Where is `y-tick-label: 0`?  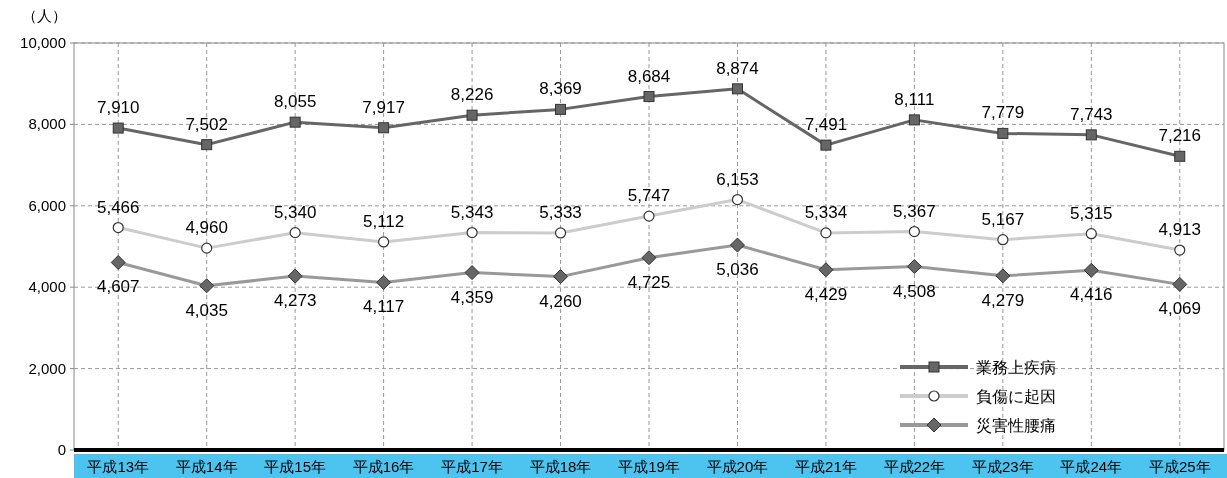 y-tick-label: 0 is located at coordinates (61, 449).